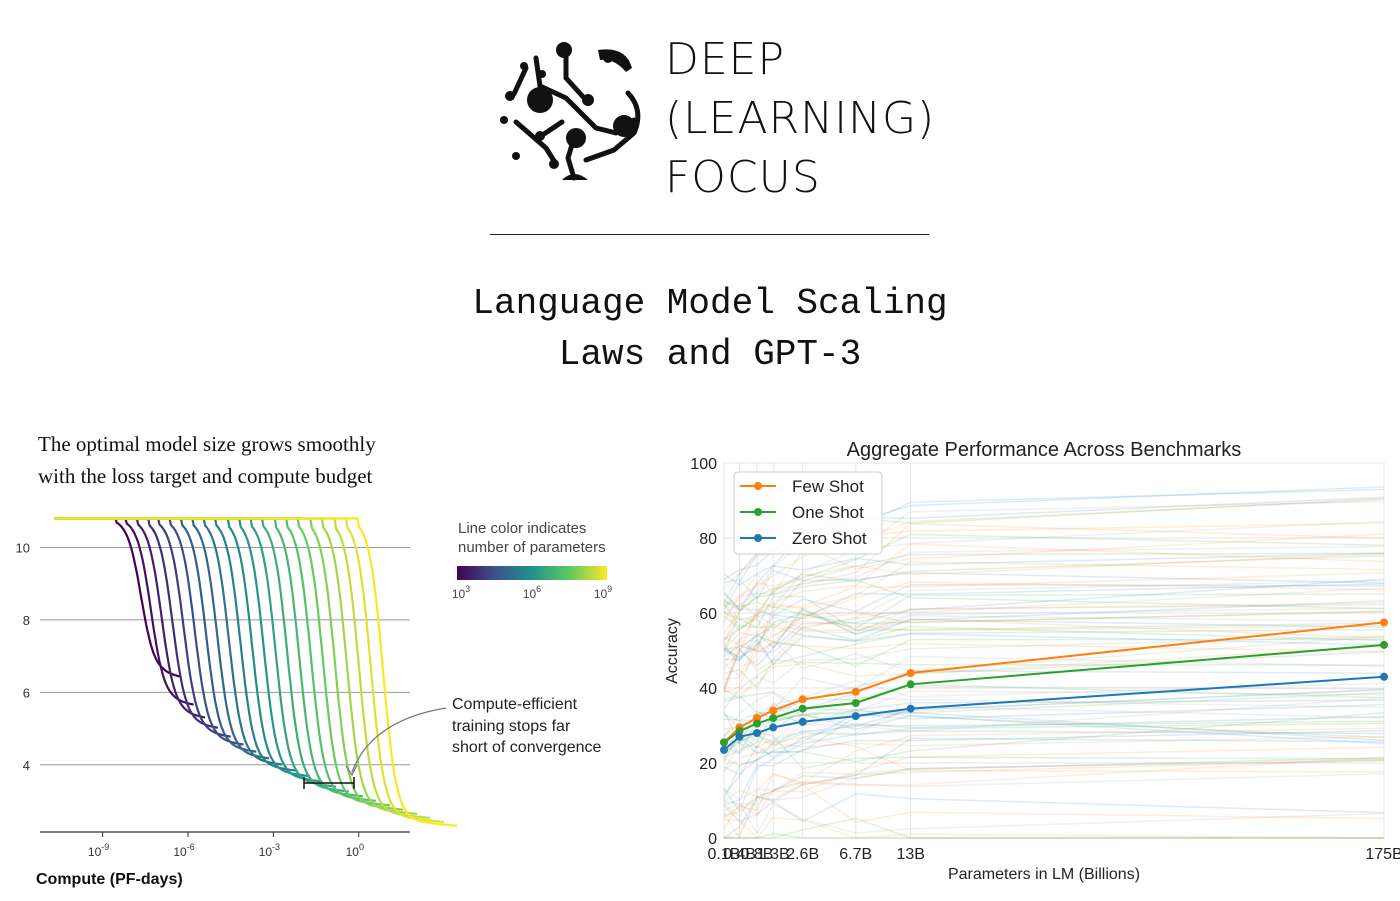 The width and height of the screenshot is (1400, 901). What do you see at coordinates (710, 303) in the screenshot?
I see `page-title-line-1: Language Model Scaling` at bounding box center [710, 303].